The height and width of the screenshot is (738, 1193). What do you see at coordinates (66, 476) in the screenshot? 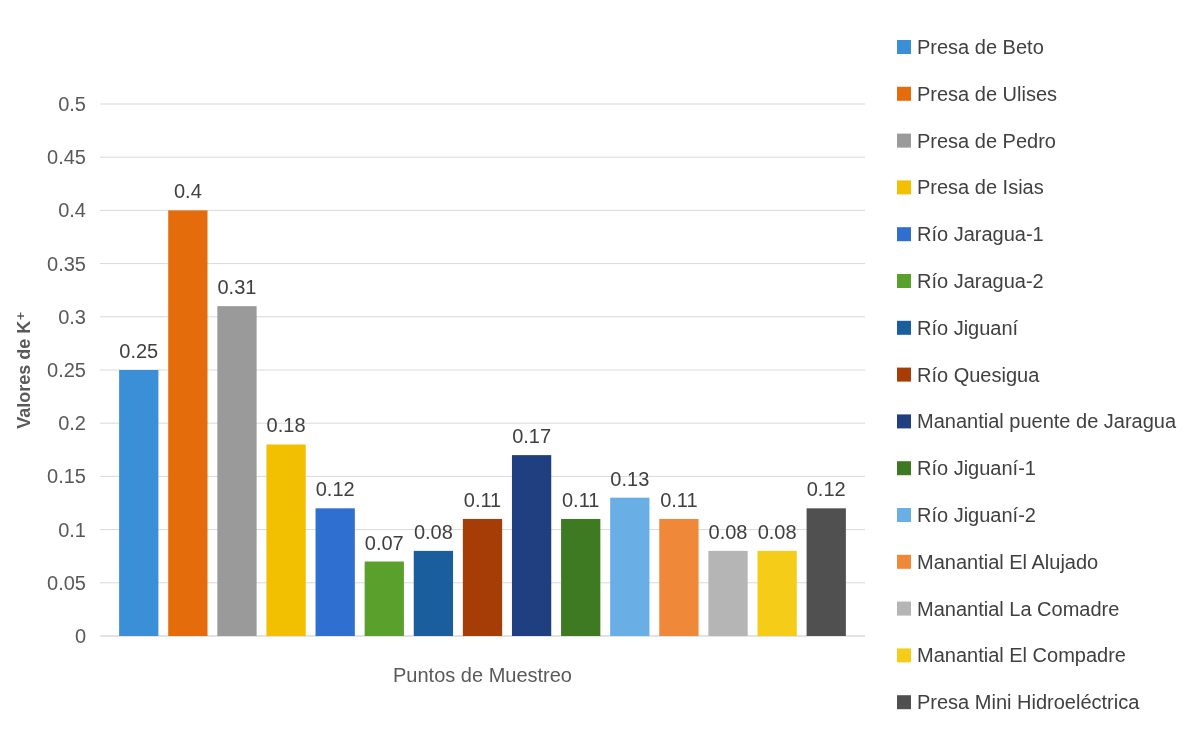
I see `y-tick-label: 0.15` at bounding box center [66, 476].